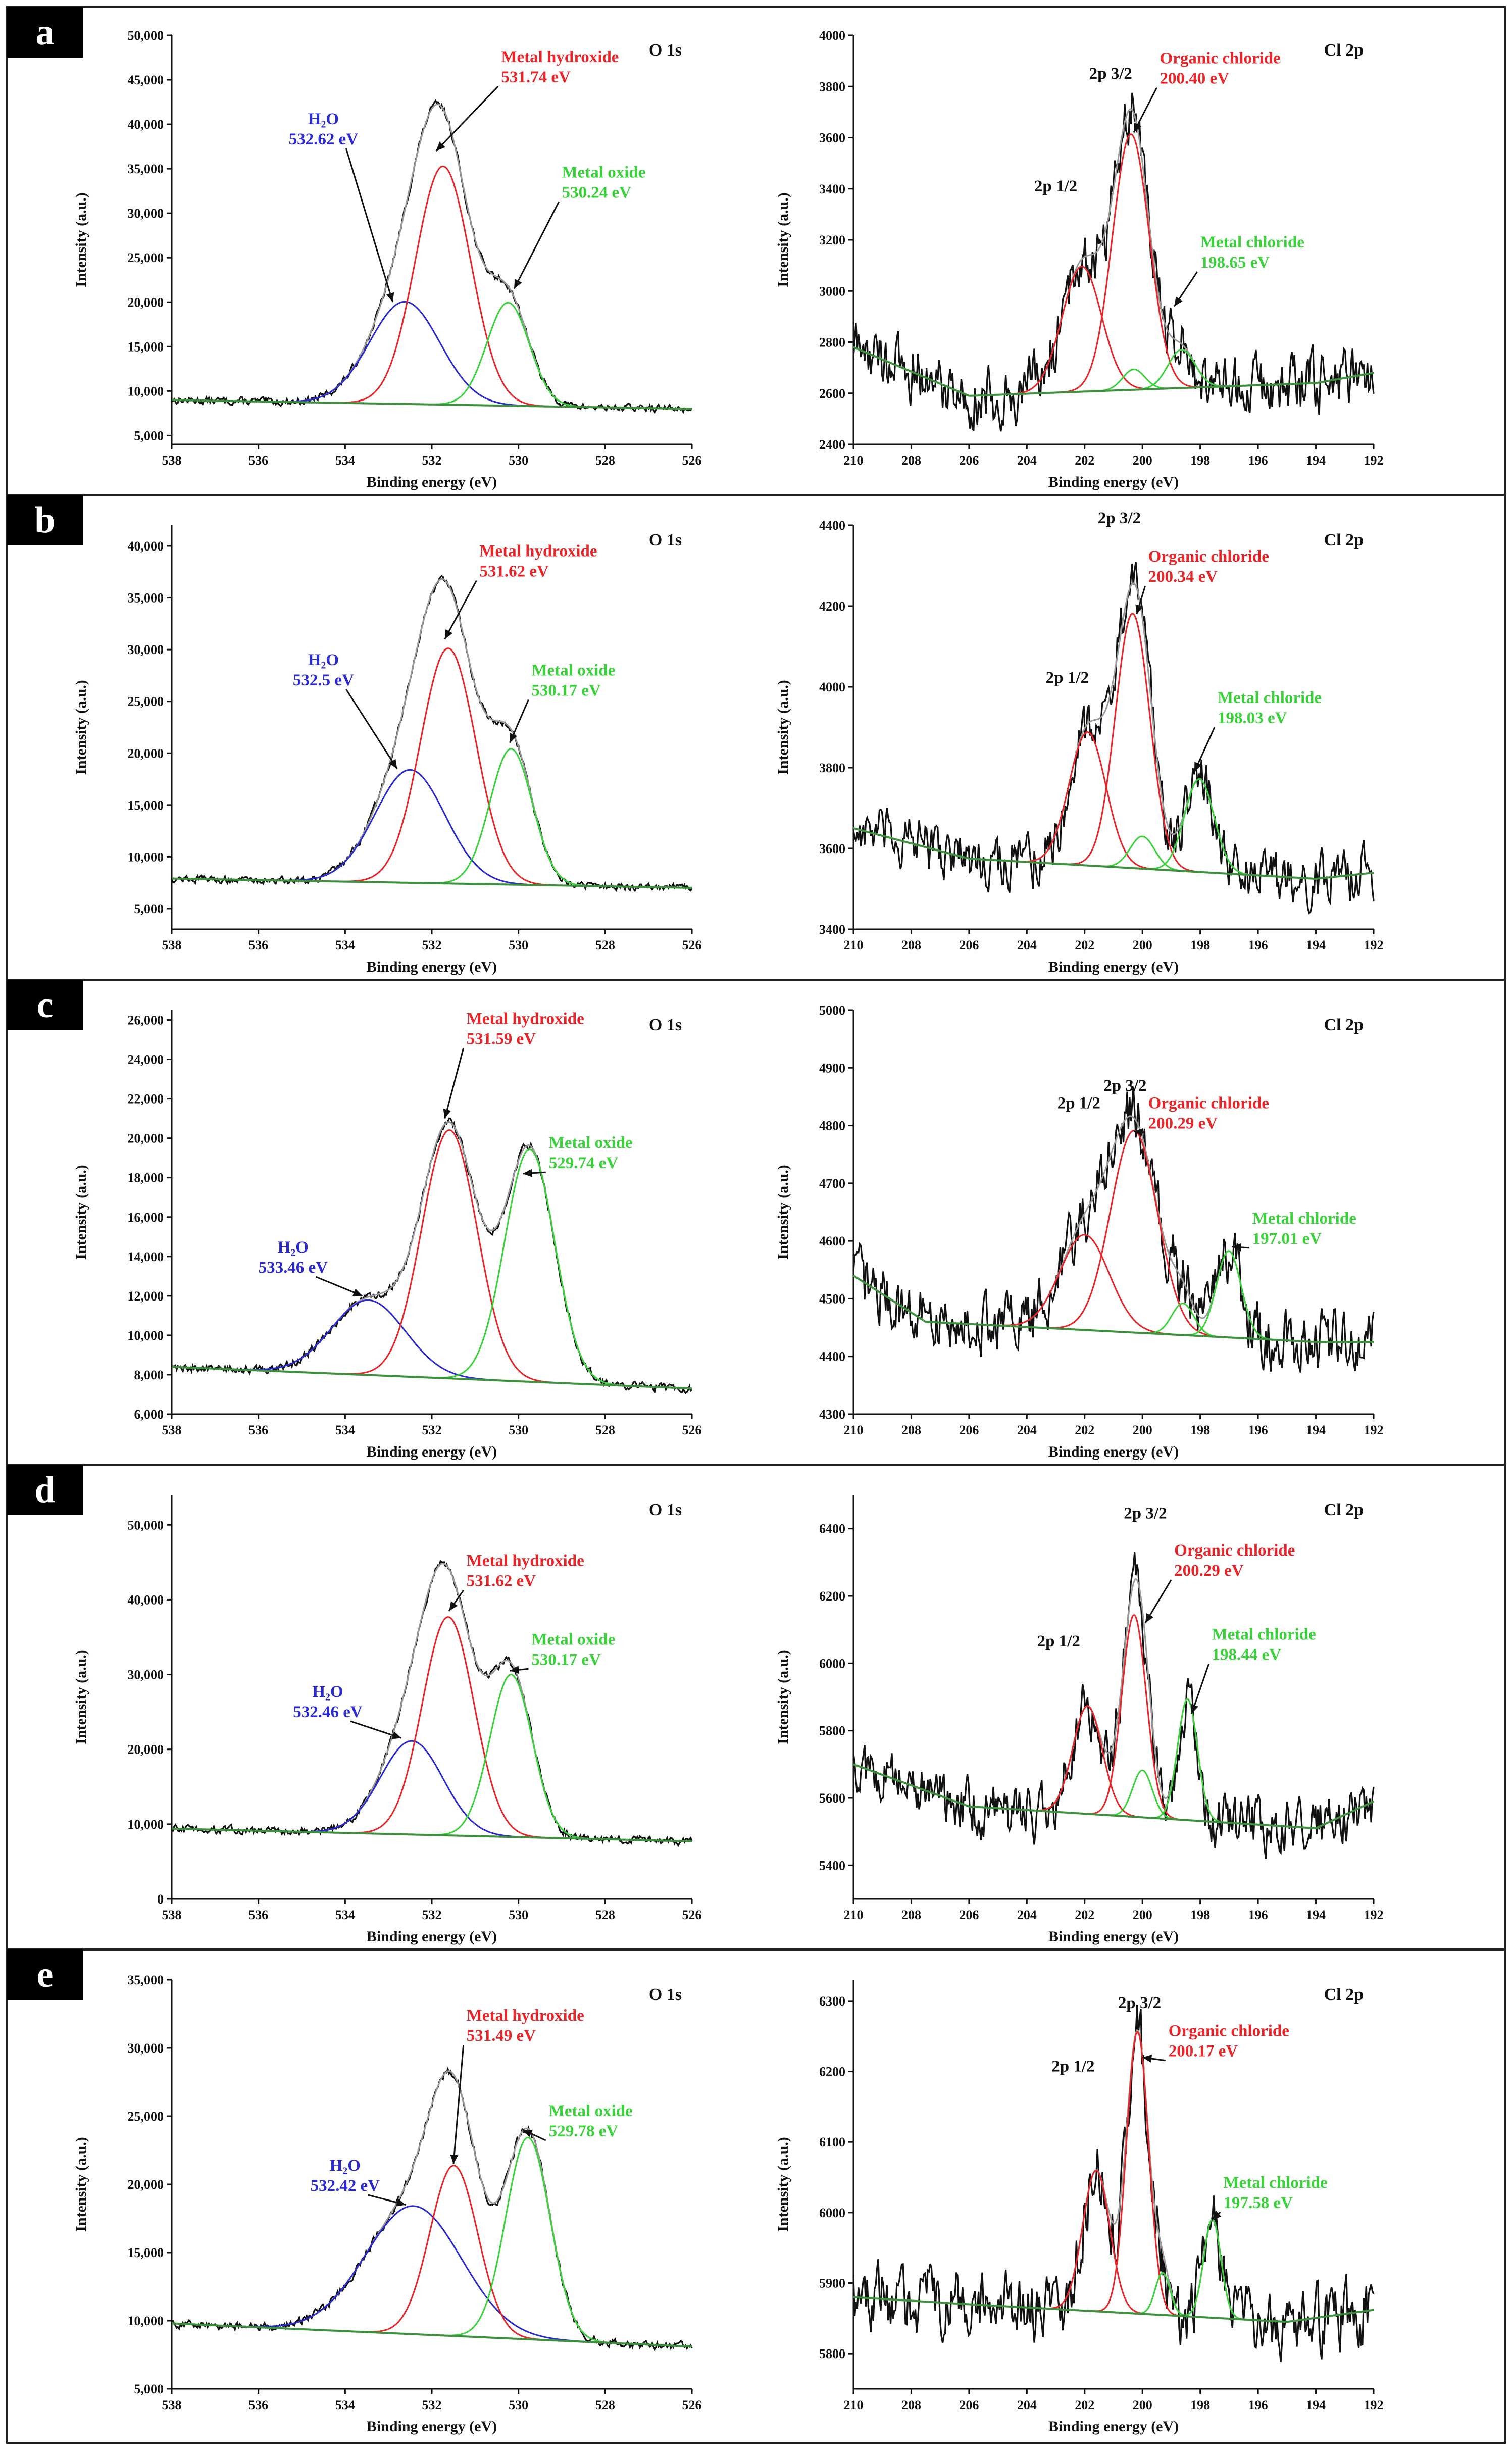 This screenshot has width=1512, height=2450. I want to click on annotation-line: 530.24 eV, so click(597, 193).